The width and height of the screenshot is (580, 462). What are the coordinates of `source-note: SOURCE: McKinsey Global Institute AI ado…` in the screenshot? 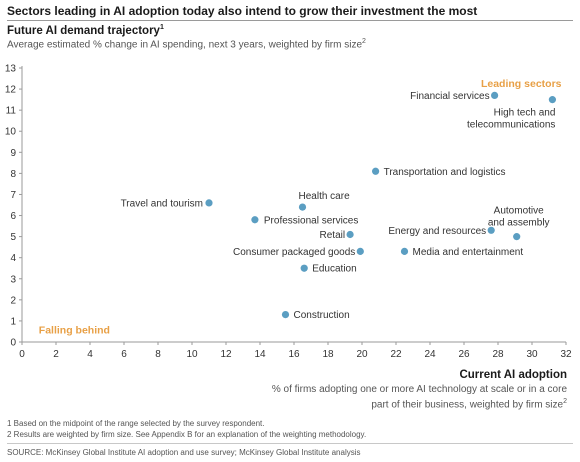 It's located at (184, 452).